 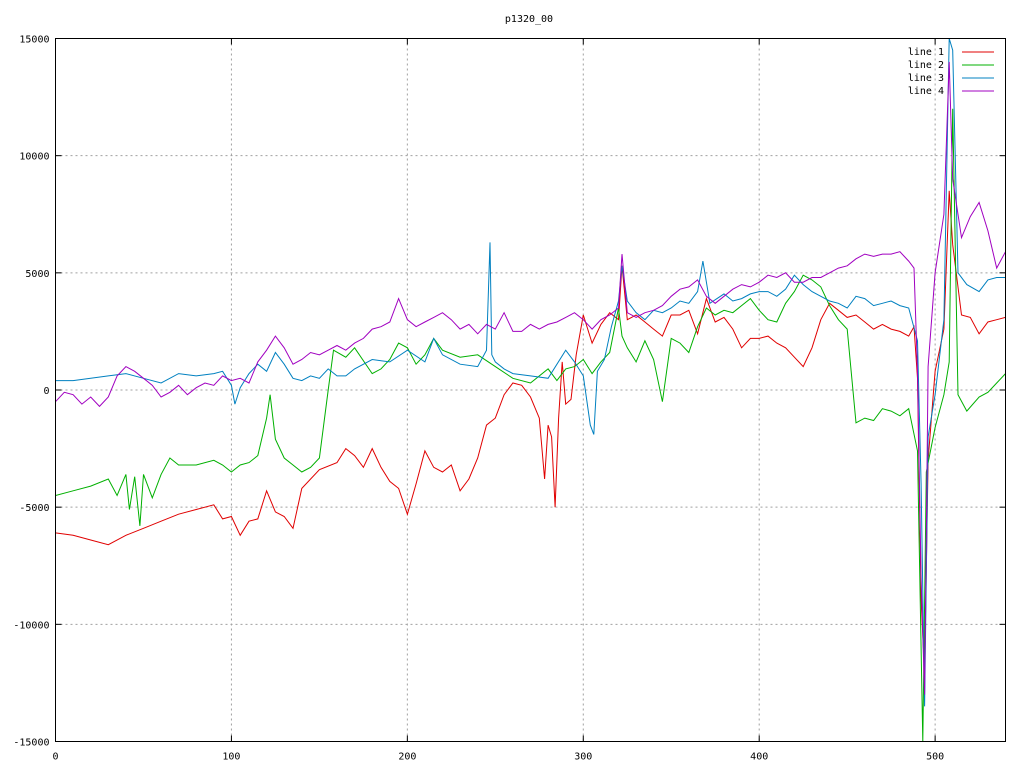 What do you see at coordinates (34, 40) in the screenshot?
I see `y-tick-label: 15000` at bounding box center [34, 40].